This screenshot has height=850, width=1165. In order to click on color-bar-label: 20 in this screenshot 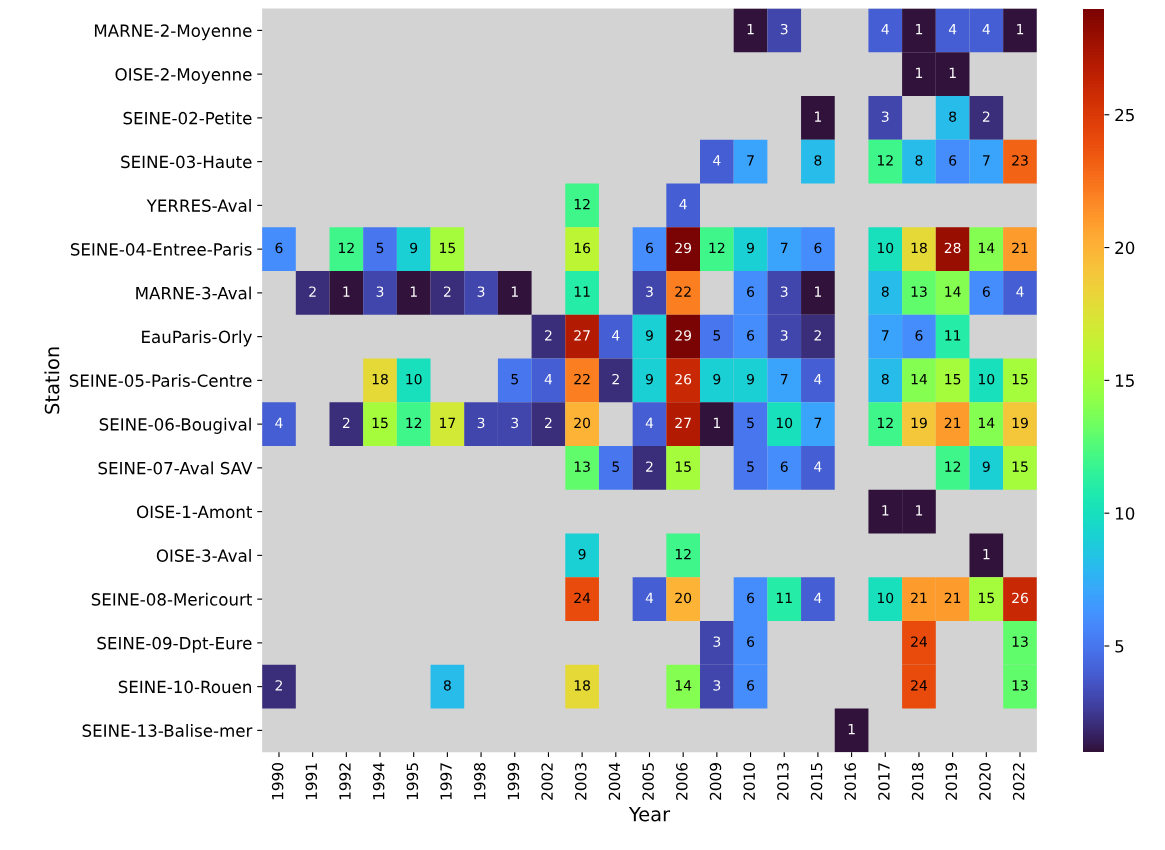, I will do `click(1125, 248)`.